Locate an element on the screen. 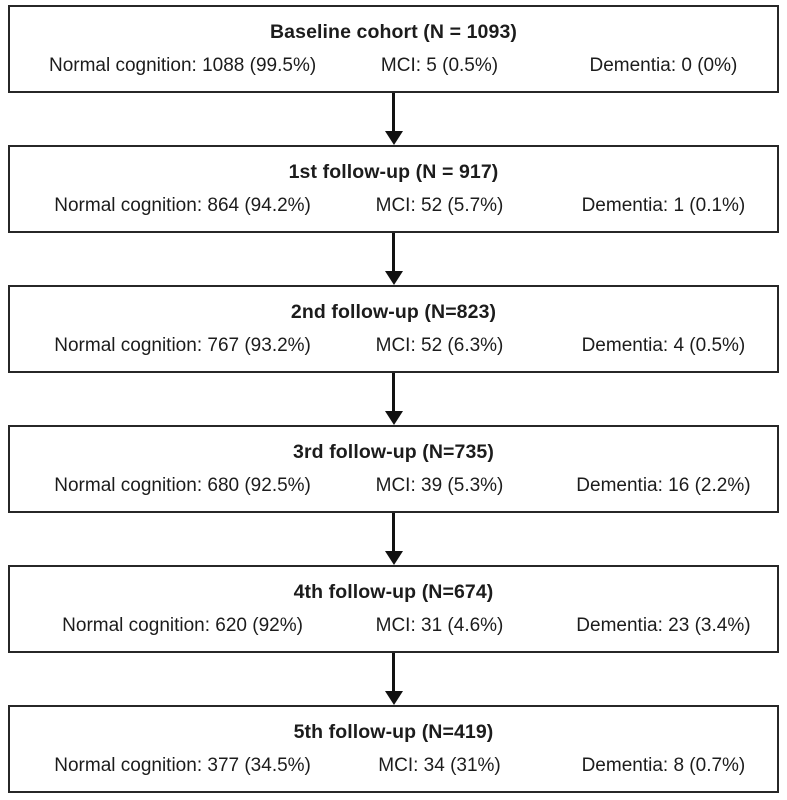 The height and width of the screenshot is (800, 787). stage-title: Baseline cohort (N = 1093) is located at coordinates (393, 32).